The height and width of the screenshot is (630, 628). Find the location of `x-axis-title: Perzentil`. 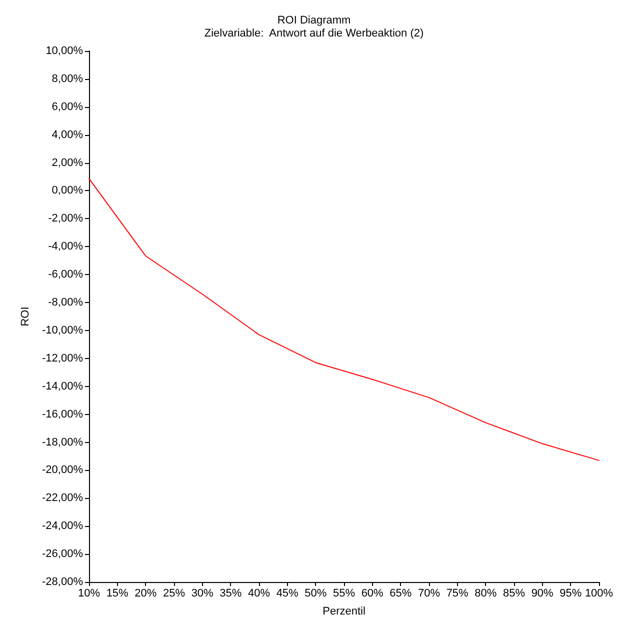

x-axis-title: Perzentil is located at coordinates (344, 612).